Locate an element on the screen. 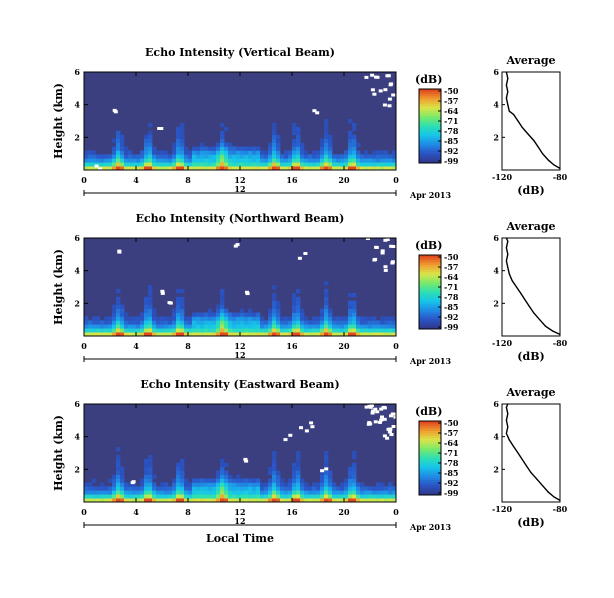  panel-title: Echo Intensity (Northward Beam) is located at coordinates (240, 218).